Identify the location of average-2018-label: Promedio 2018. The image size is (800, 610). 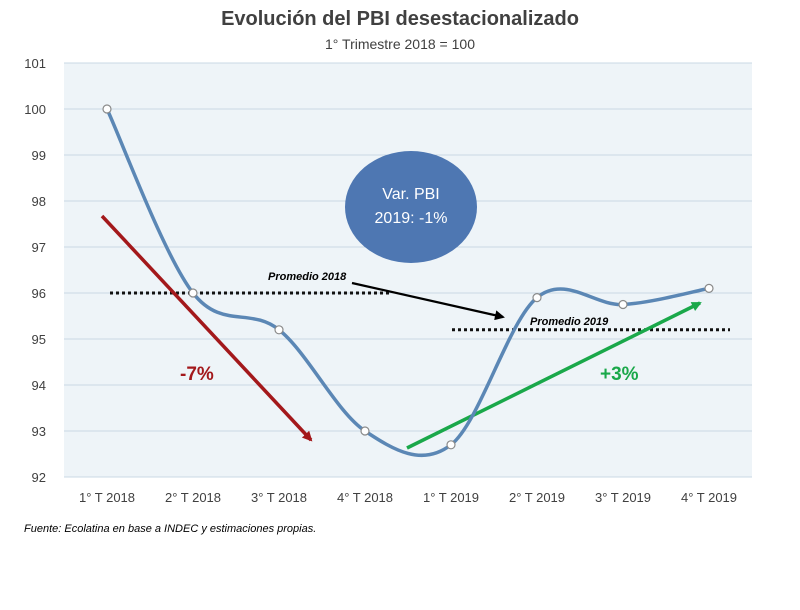
(307, 277).